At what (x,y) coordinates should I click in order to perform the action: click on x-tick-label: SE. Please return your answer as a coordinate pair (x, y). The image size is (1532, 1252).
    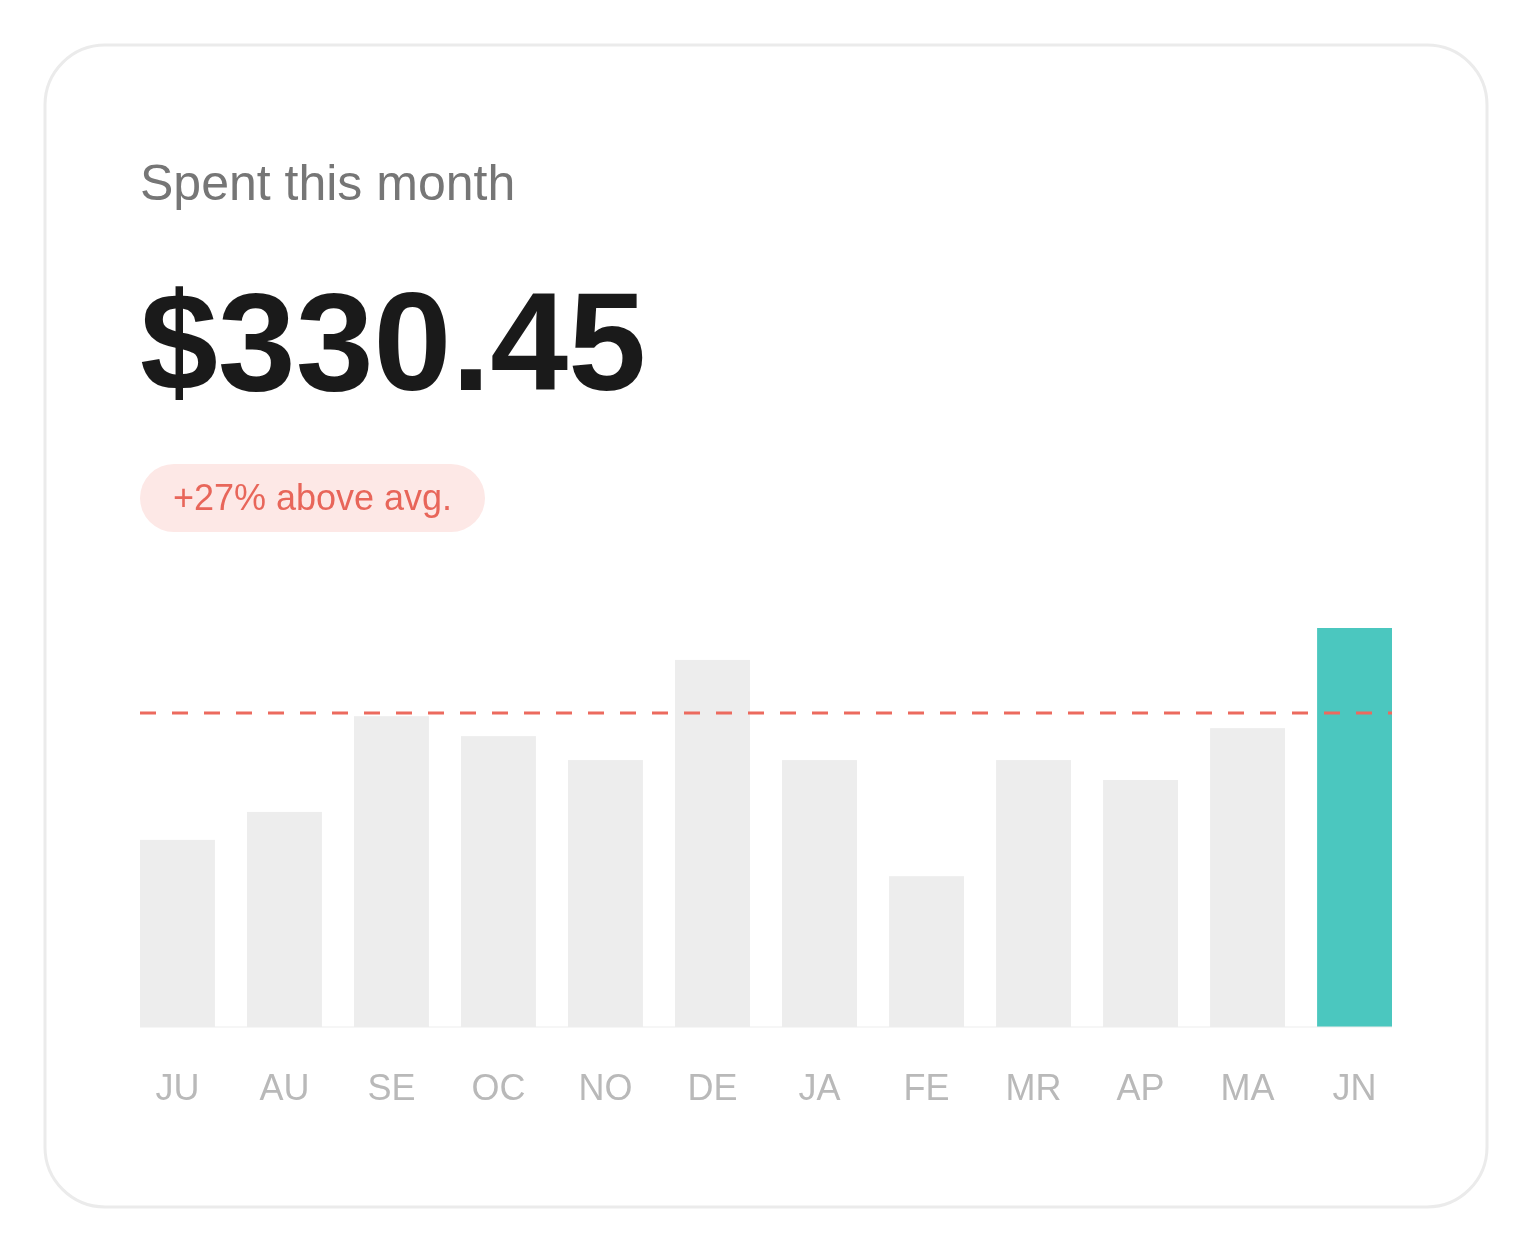
    Looking at the image, I should click on (391, 1087).